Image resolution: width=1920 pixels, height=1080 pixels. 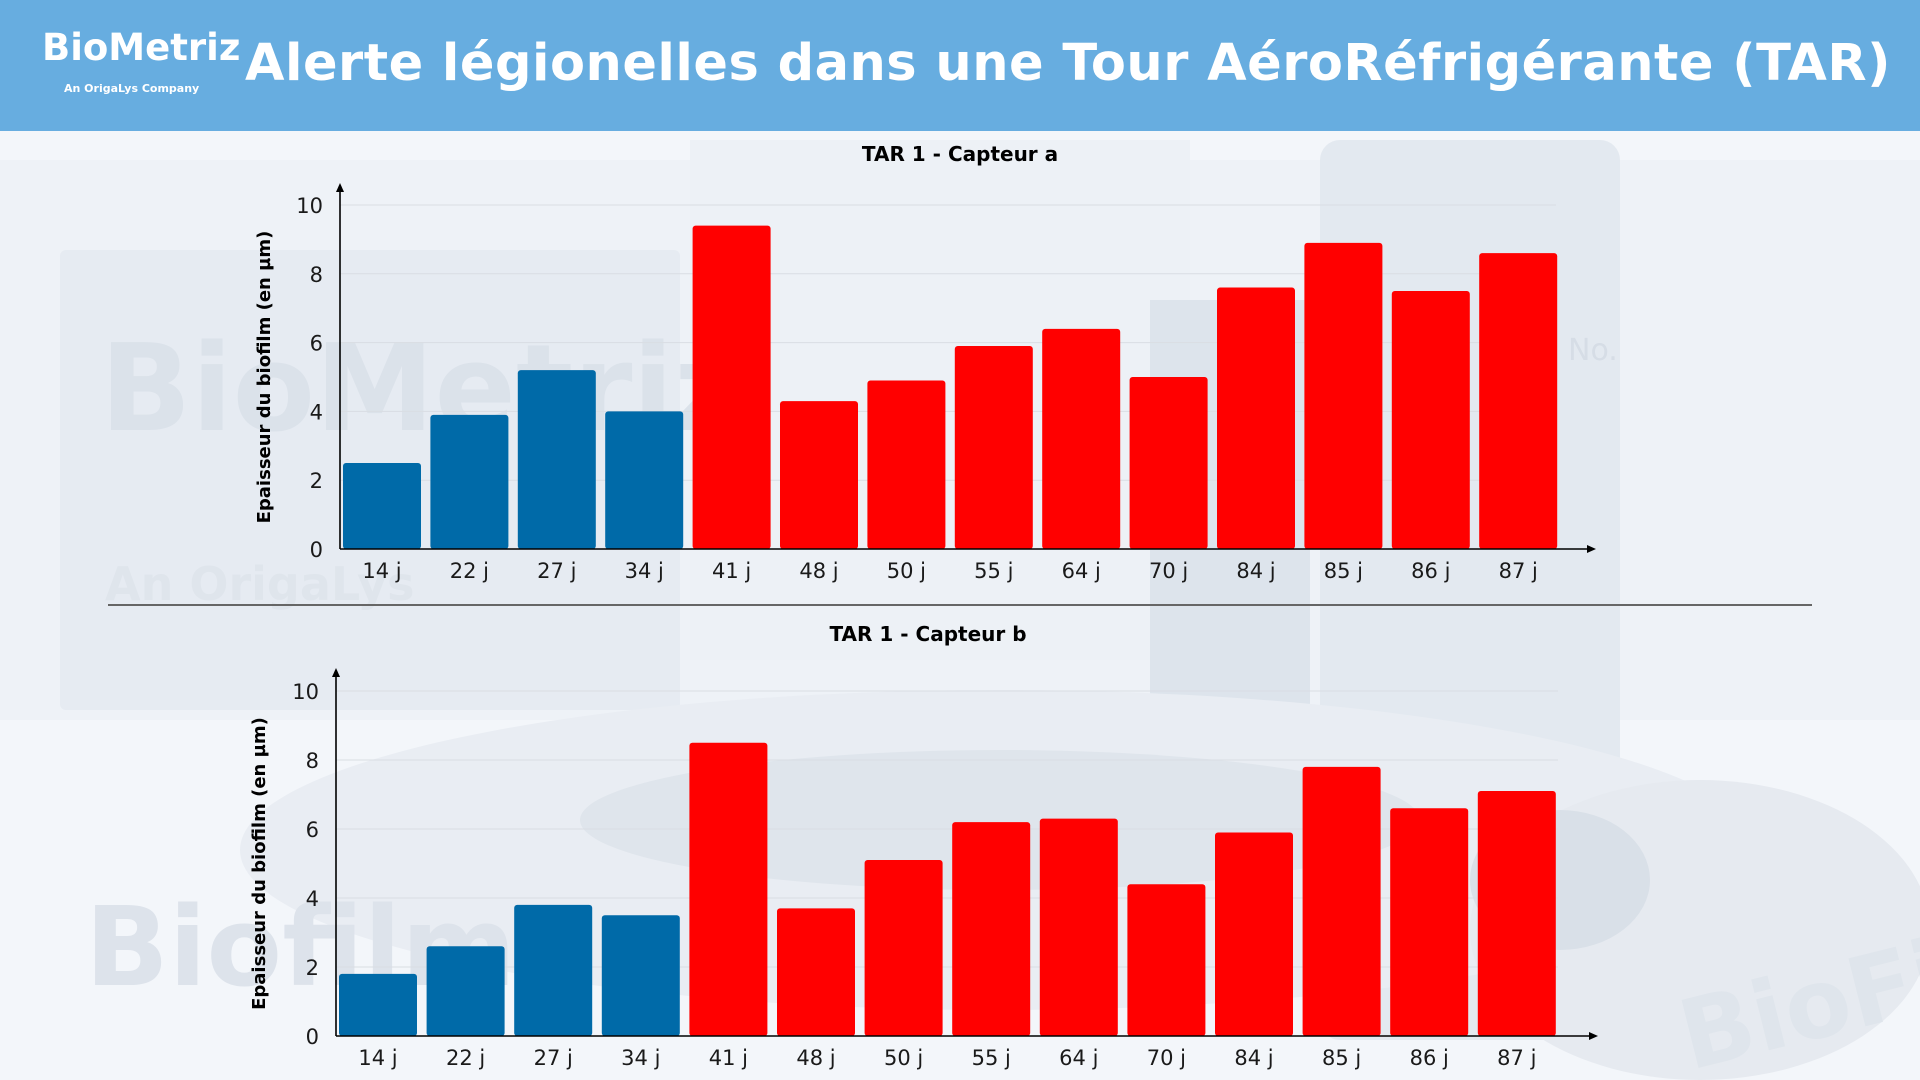 I want to click on logo-name: BioMetriz, so click(x=141, y=47).